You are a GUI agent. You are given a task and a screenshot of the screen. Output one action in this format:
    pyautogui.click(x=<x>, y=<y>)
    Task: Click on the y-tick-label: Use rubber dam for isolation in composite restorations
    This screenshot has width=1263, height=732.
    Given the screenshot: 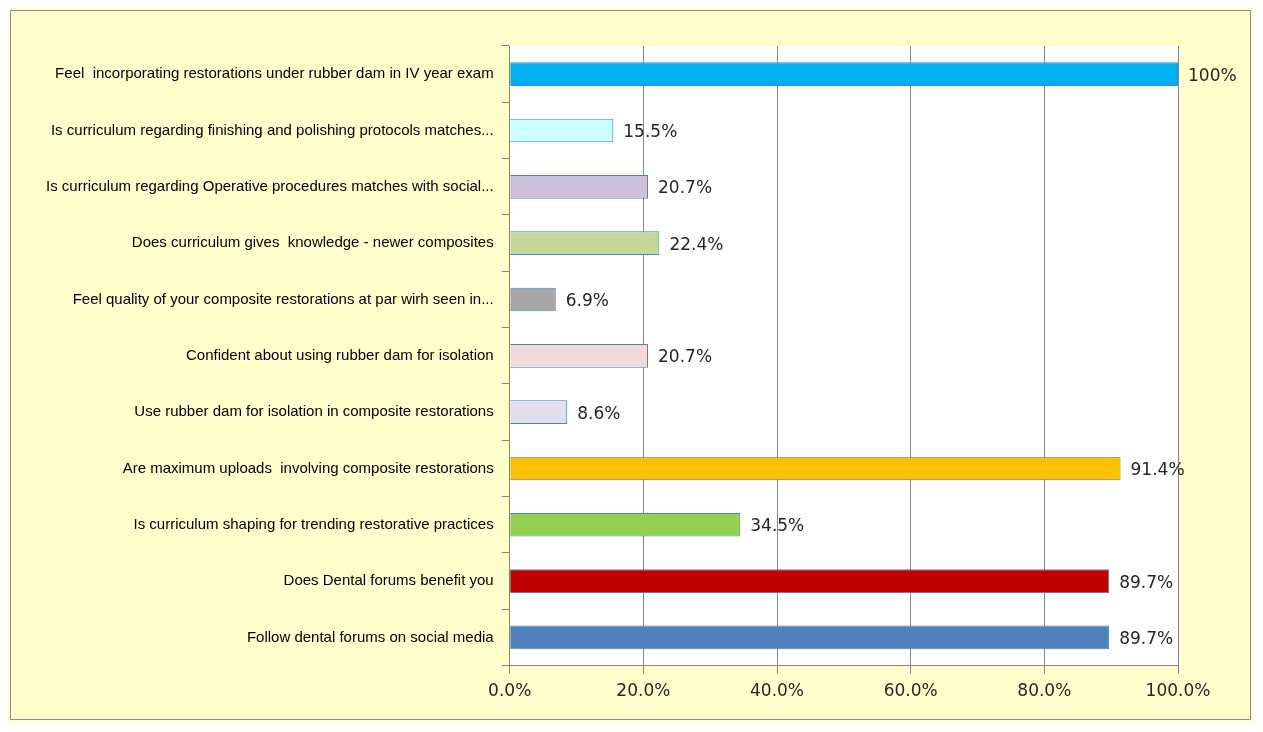 What is the action you would take?
    pyautogui.click(x=314, y=411)
    